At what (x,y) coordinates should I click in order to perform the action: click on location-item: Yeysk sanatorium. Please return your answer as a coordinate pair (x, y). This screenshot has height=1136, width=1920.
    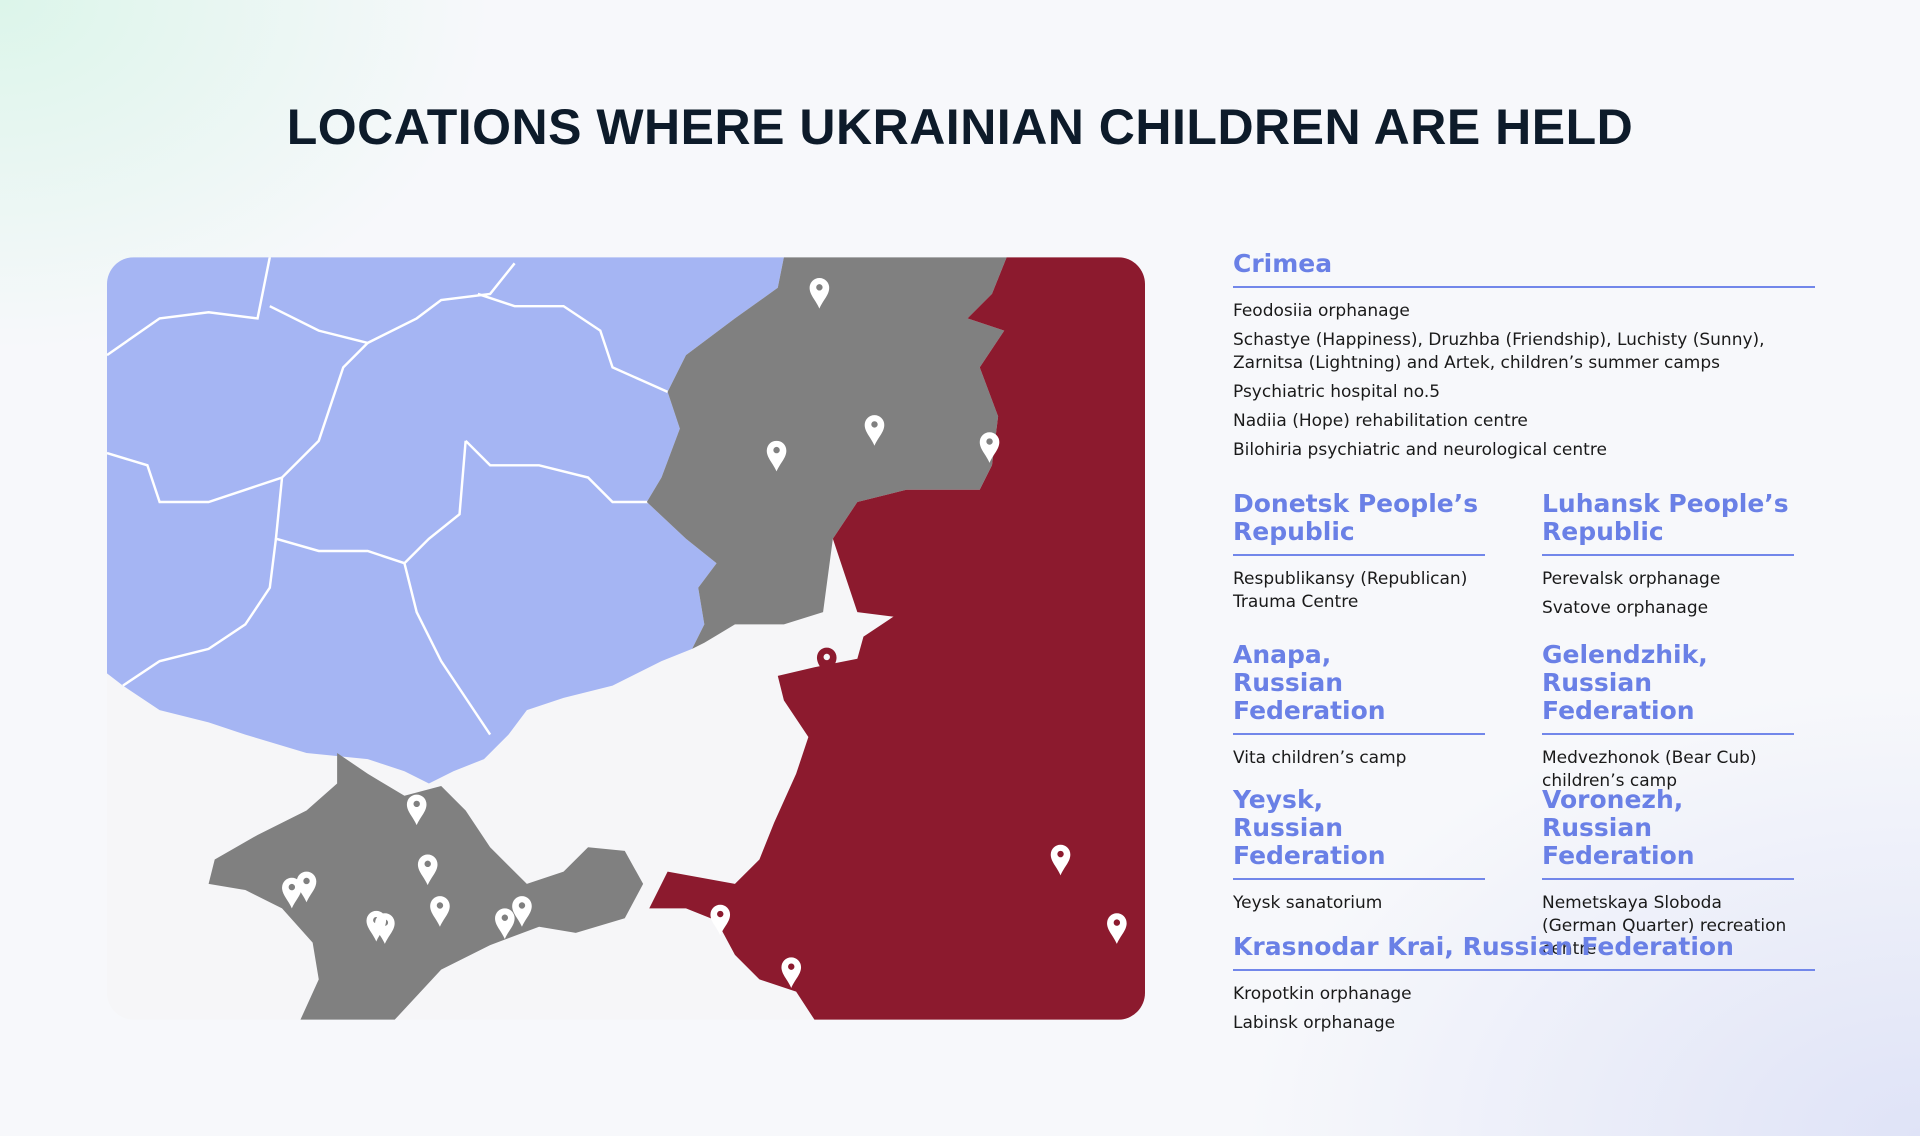
    Looking at the image, I should click on (1308, 903).